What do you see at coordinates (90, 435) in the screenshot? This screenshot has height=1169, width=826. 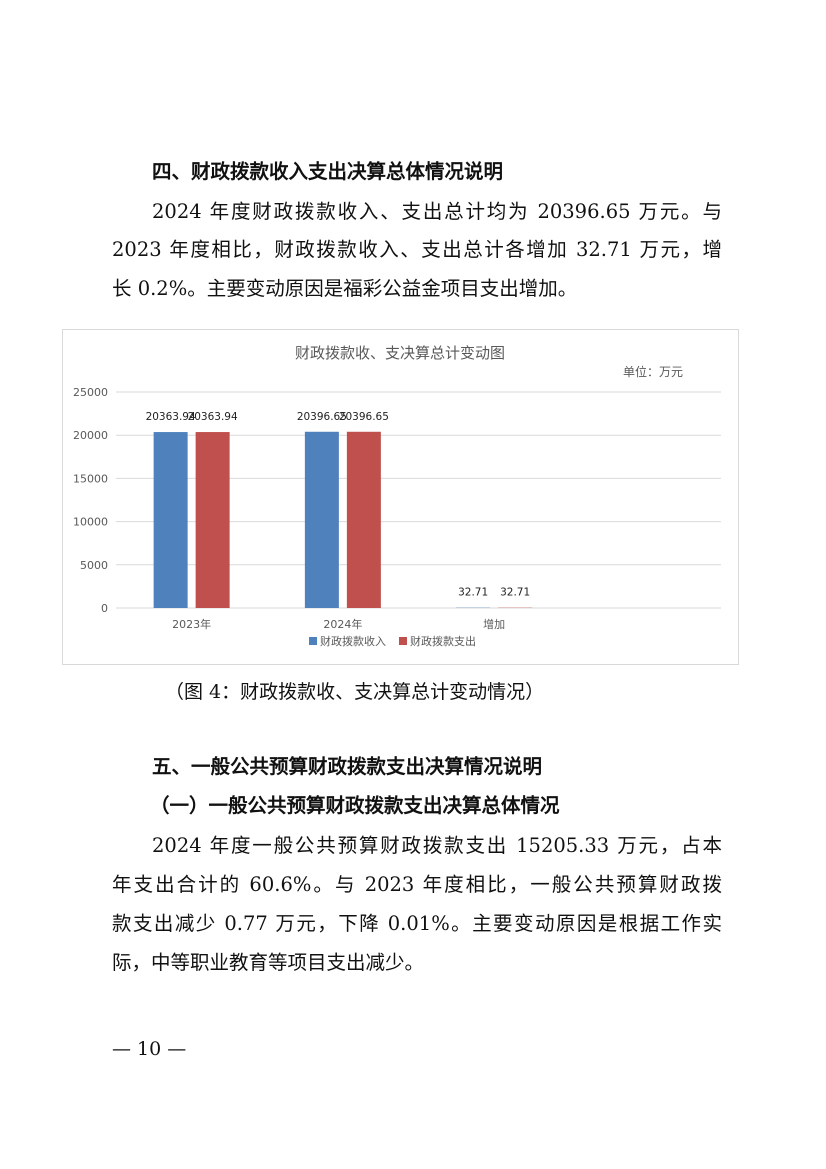 I see `y-tick-label: 20000` at bounding box center [90, 435].